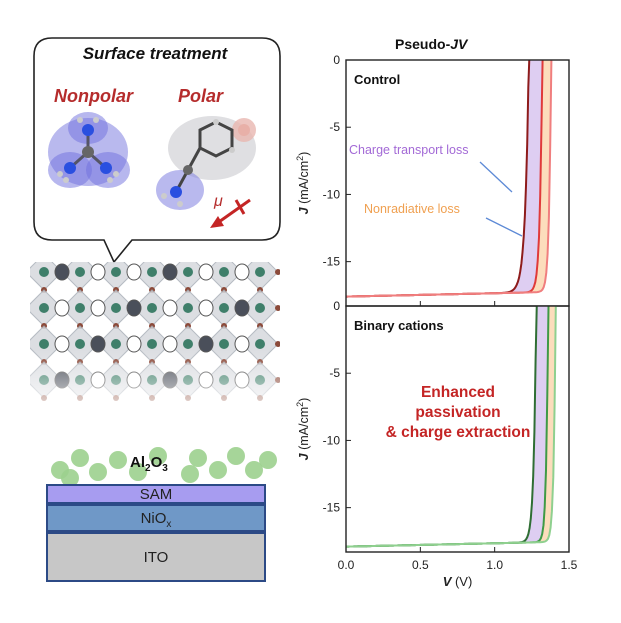 The width and height of the screenshot is (621, 623). What do you see at coordinates (377, 79) in the screenshot?
I see `panel-label-control: Control` at bounding box center [377, 79].